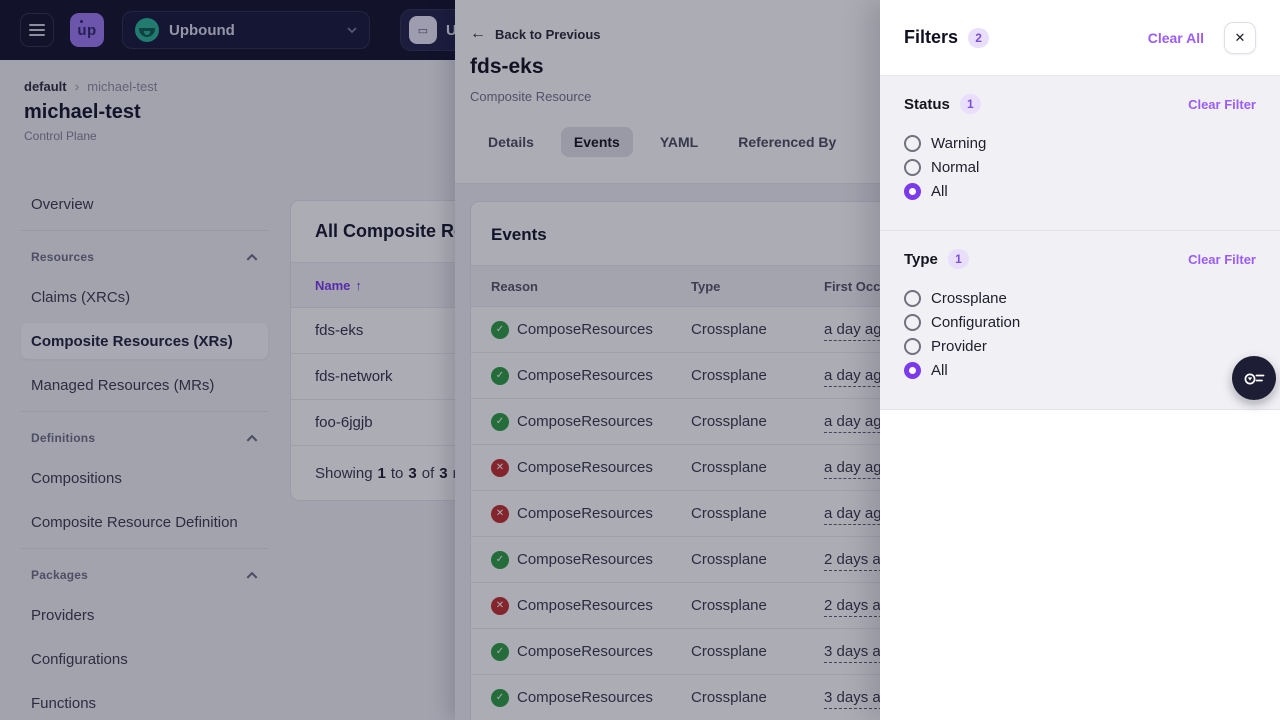 The width and height of the screenshot is (1280, 720). I want to click on filters-count-badge: 2, so click(979, 37).